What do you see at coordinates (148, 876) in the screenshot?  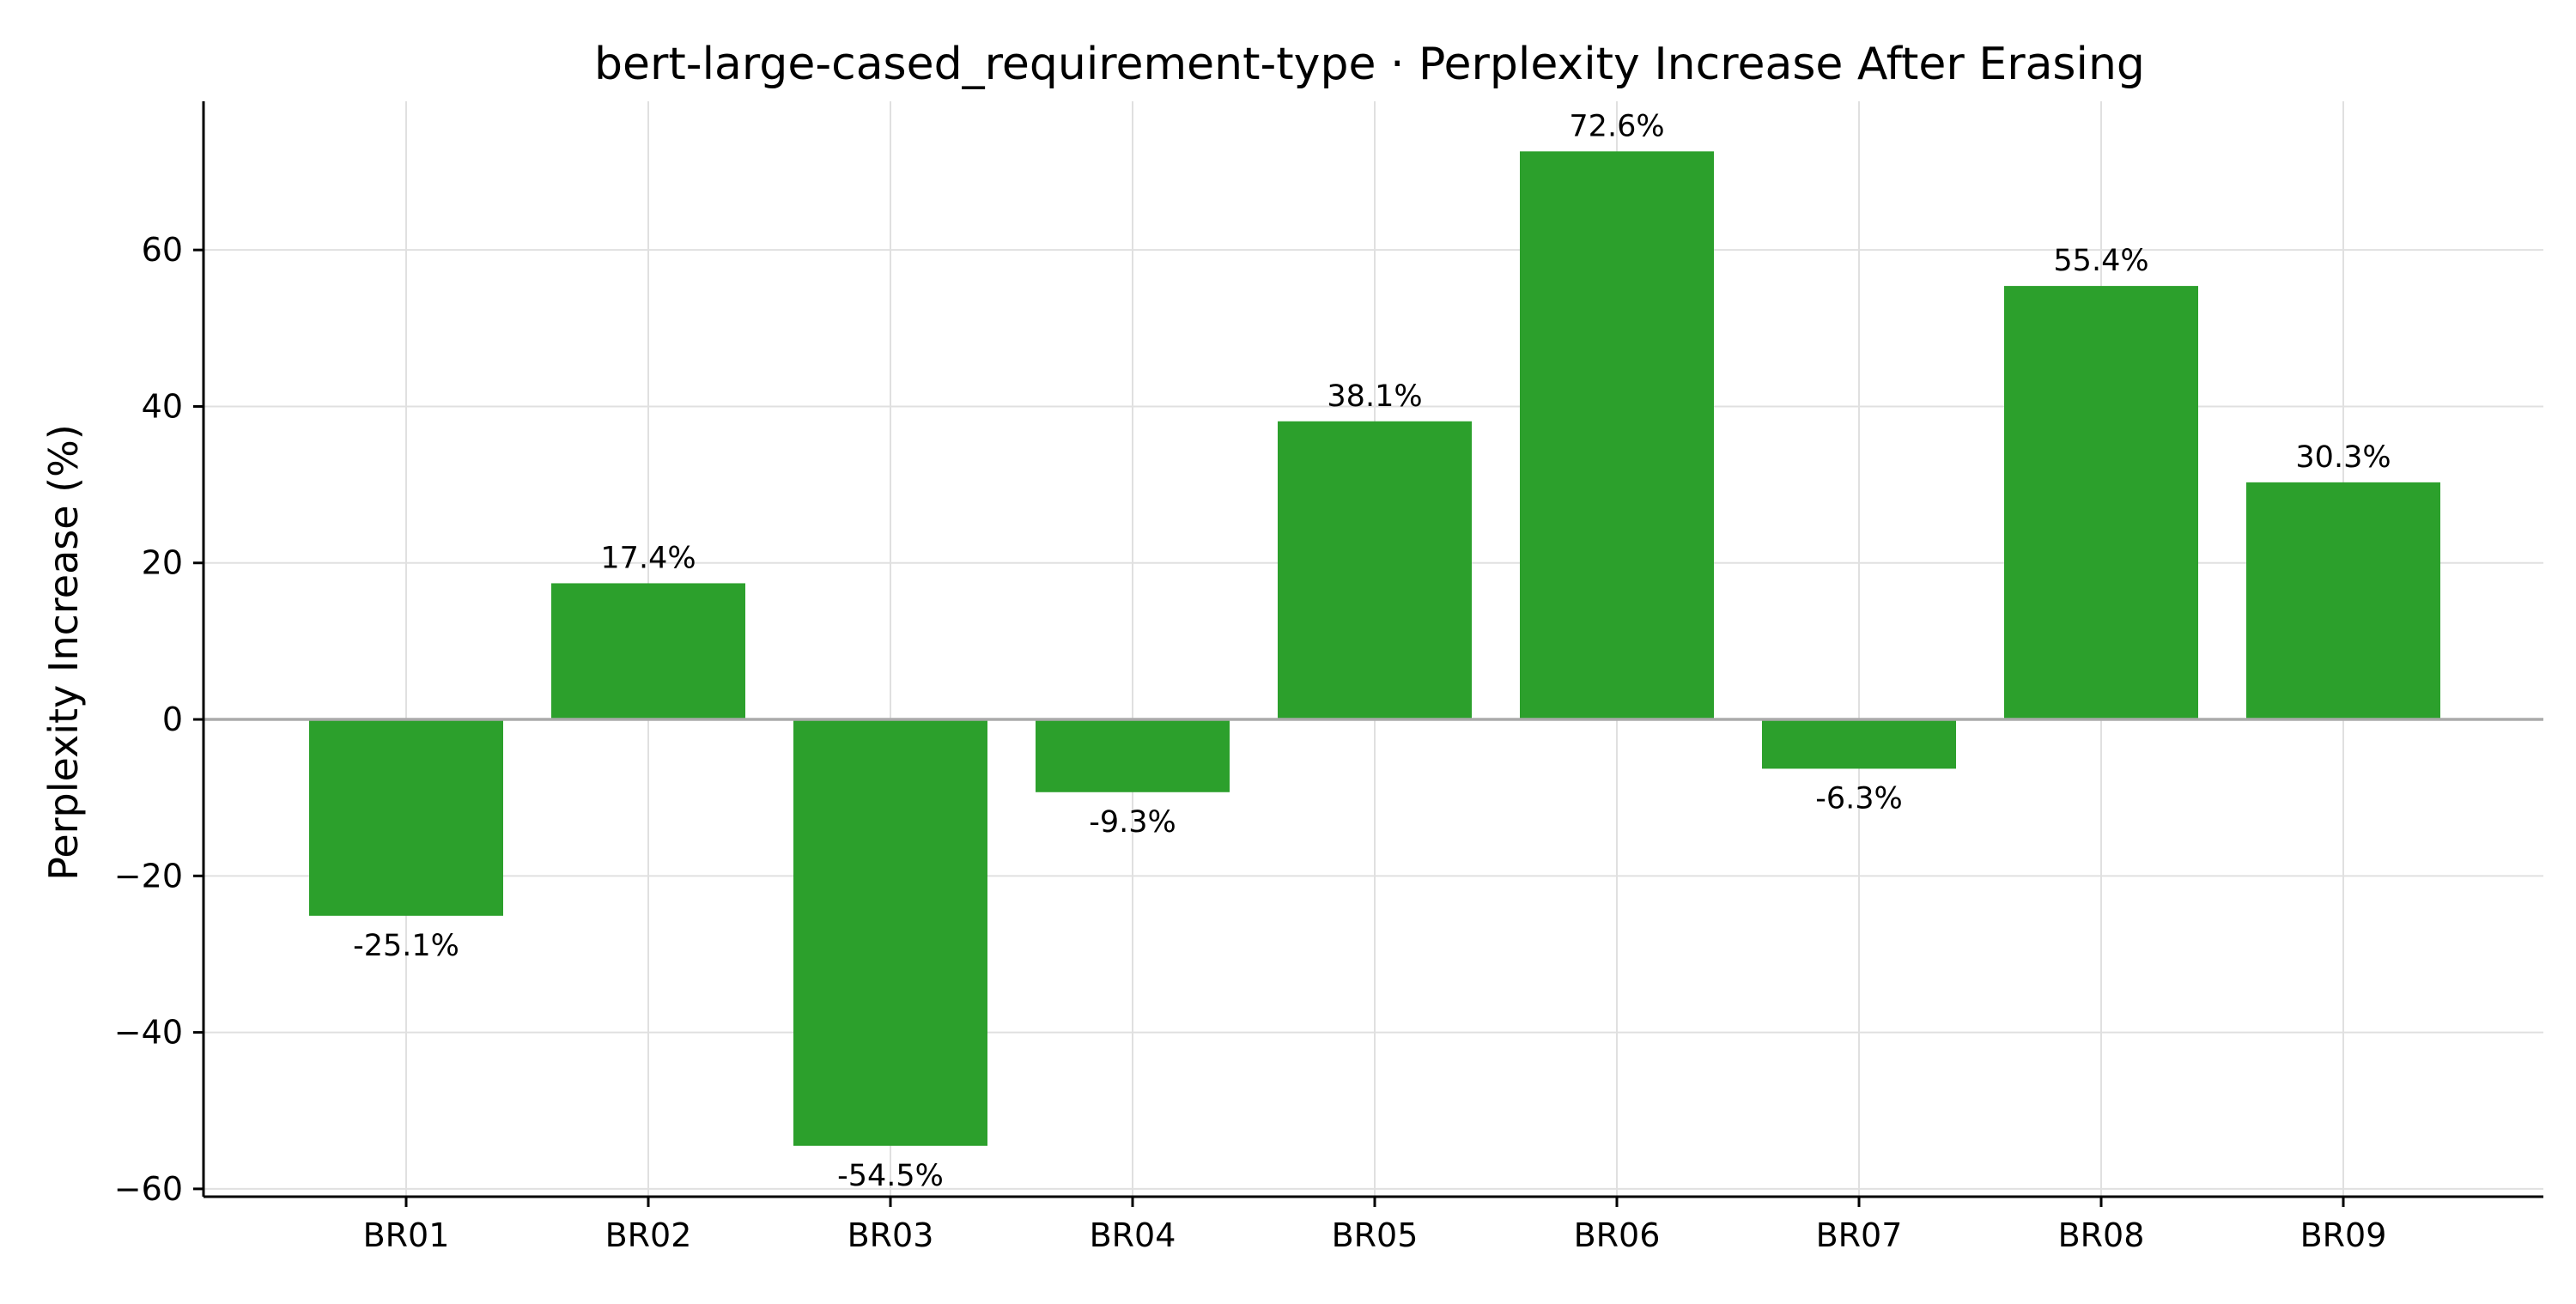 I see `y-tick-label: −20` at bounding box center [148, 876].